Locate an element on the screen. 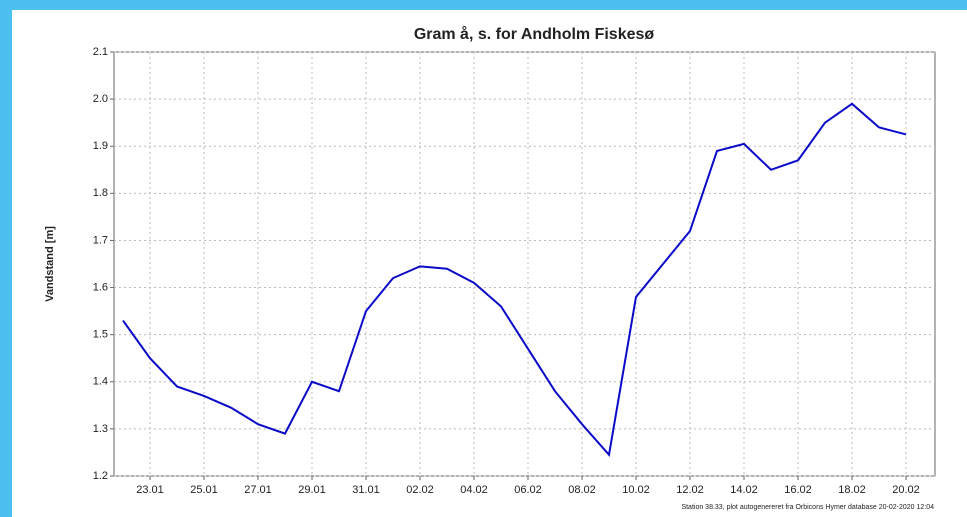 The height and width of the screenshot is (517, 967). x-tick-label: 20.02 is located at coordinates (906, 490).